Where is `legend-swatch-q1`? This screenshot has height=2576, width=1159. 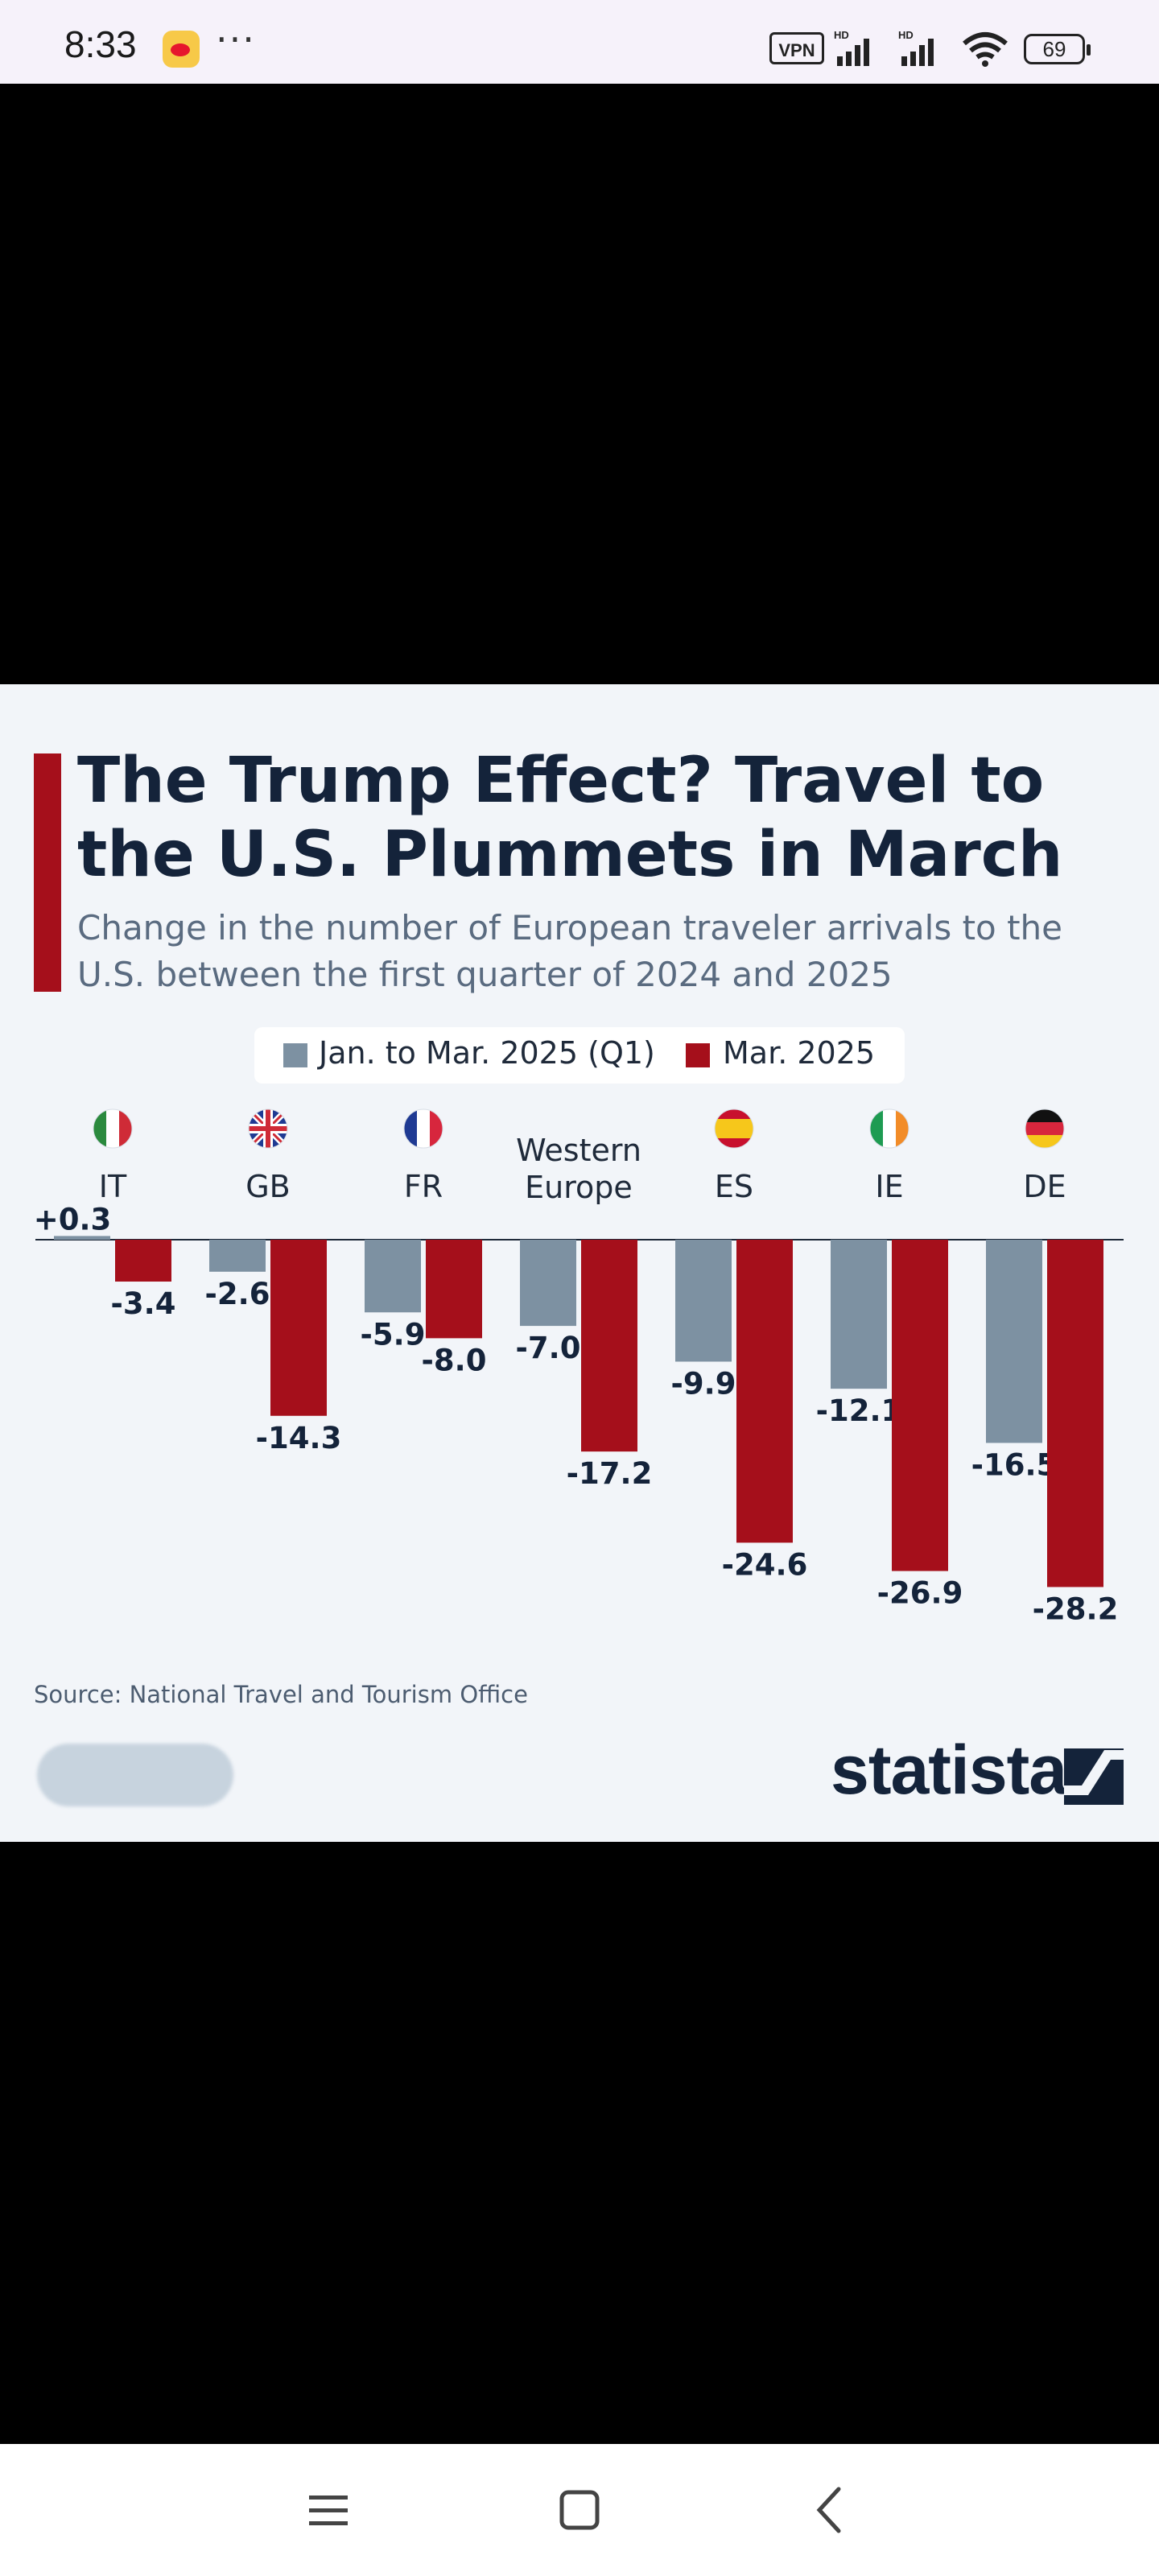 legend-swatch-q1 is located at coordinates (295, 1055).